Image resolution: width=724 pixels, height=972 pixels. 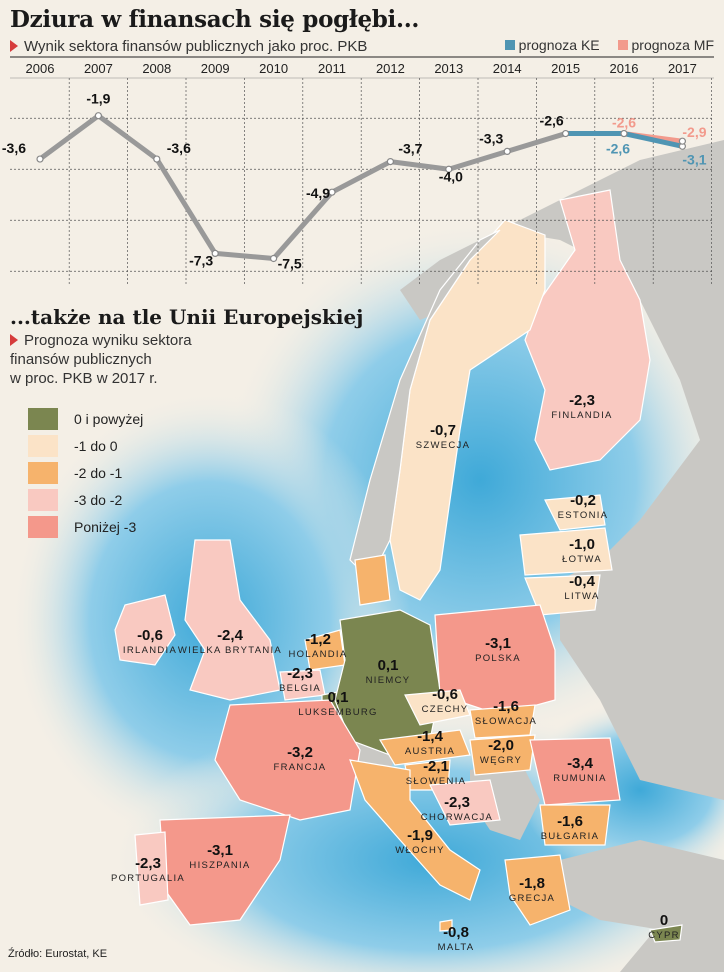 What do you see at coordinates (582, 559) in the screenshot?
I see `country-name: ŁOTWA` at bounding box center [582, 559].